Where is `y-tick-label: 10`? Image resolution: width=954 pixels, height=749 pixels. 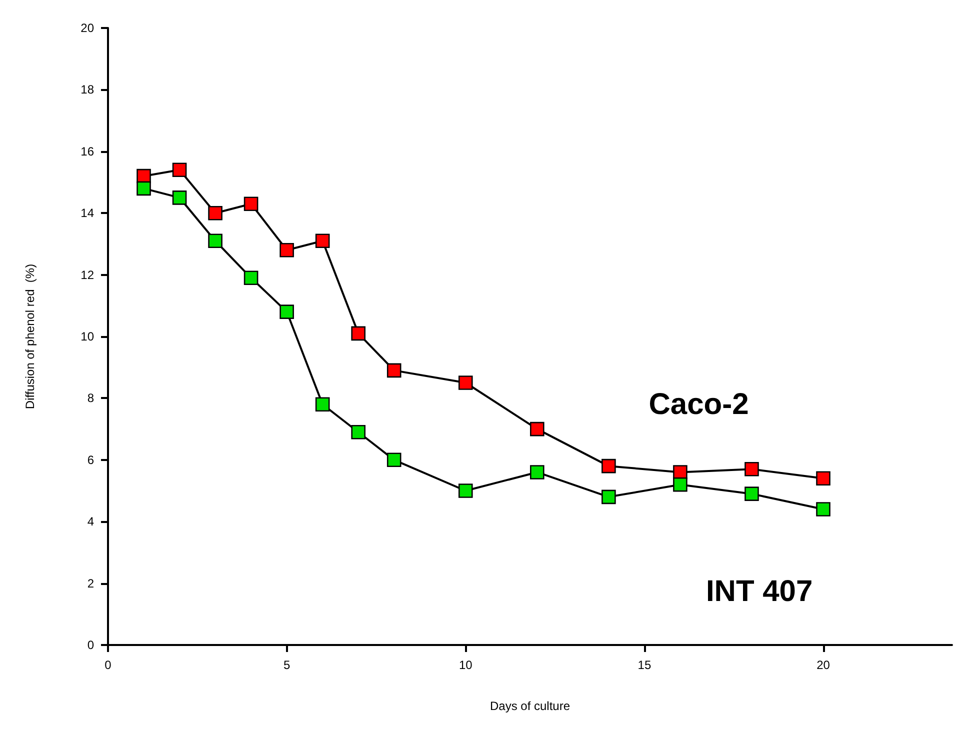 y-tick-label: 10 is located at coordinates (87, 337).